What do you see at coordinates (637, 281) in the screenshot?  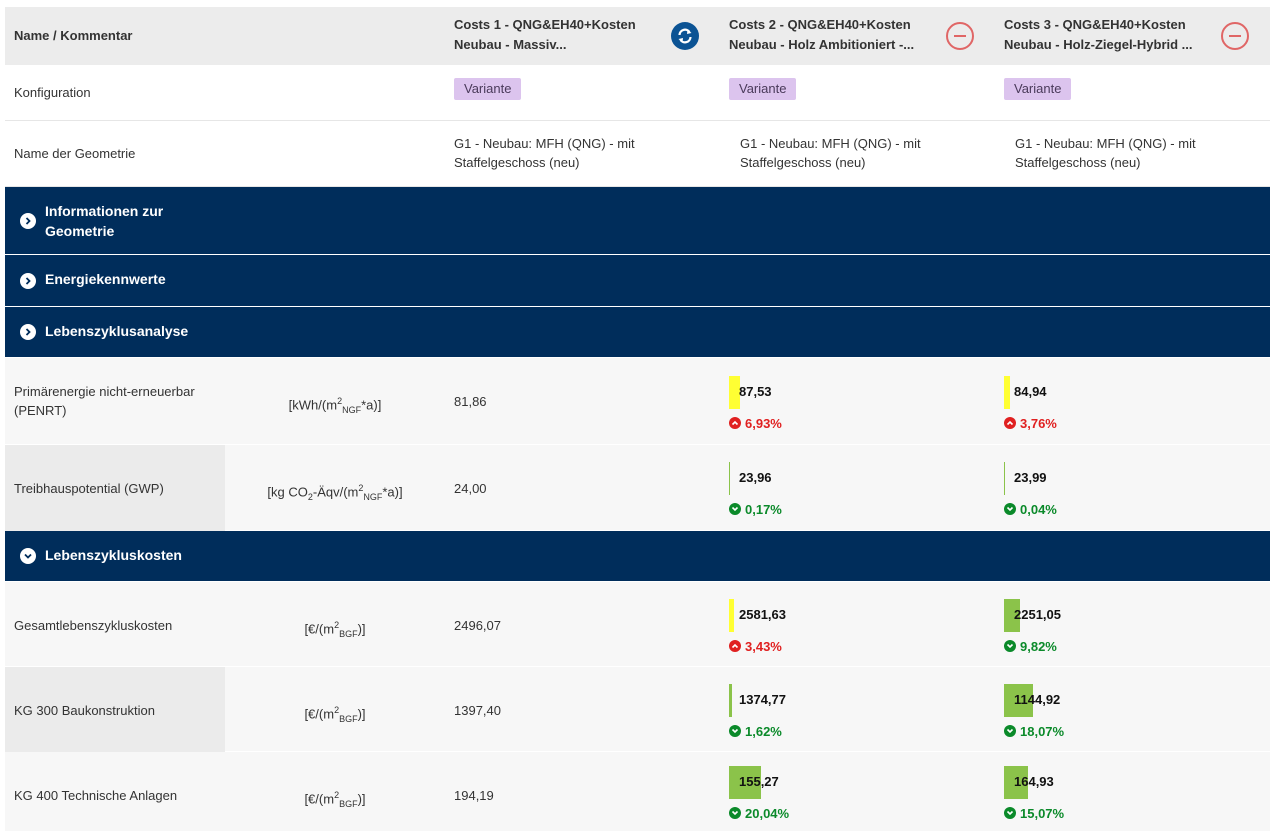 I see `section-energiekennwerte: Energiekennwerte` at bounding box center [637, 281].